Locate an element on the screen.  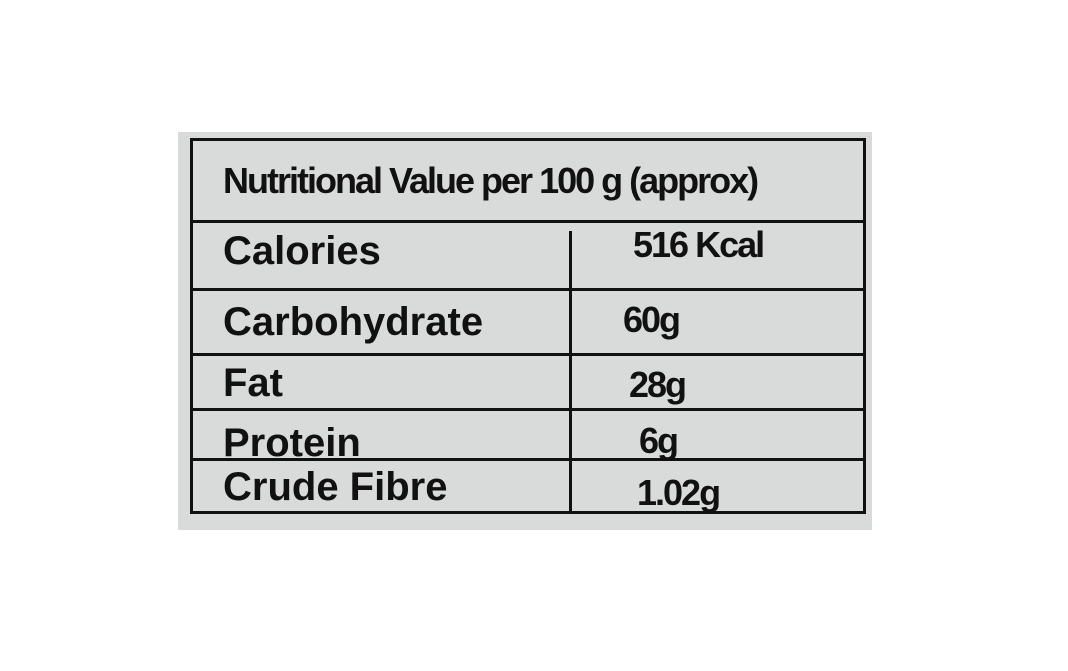
nutrient-name: Calories is located at coordinates (302, 251).